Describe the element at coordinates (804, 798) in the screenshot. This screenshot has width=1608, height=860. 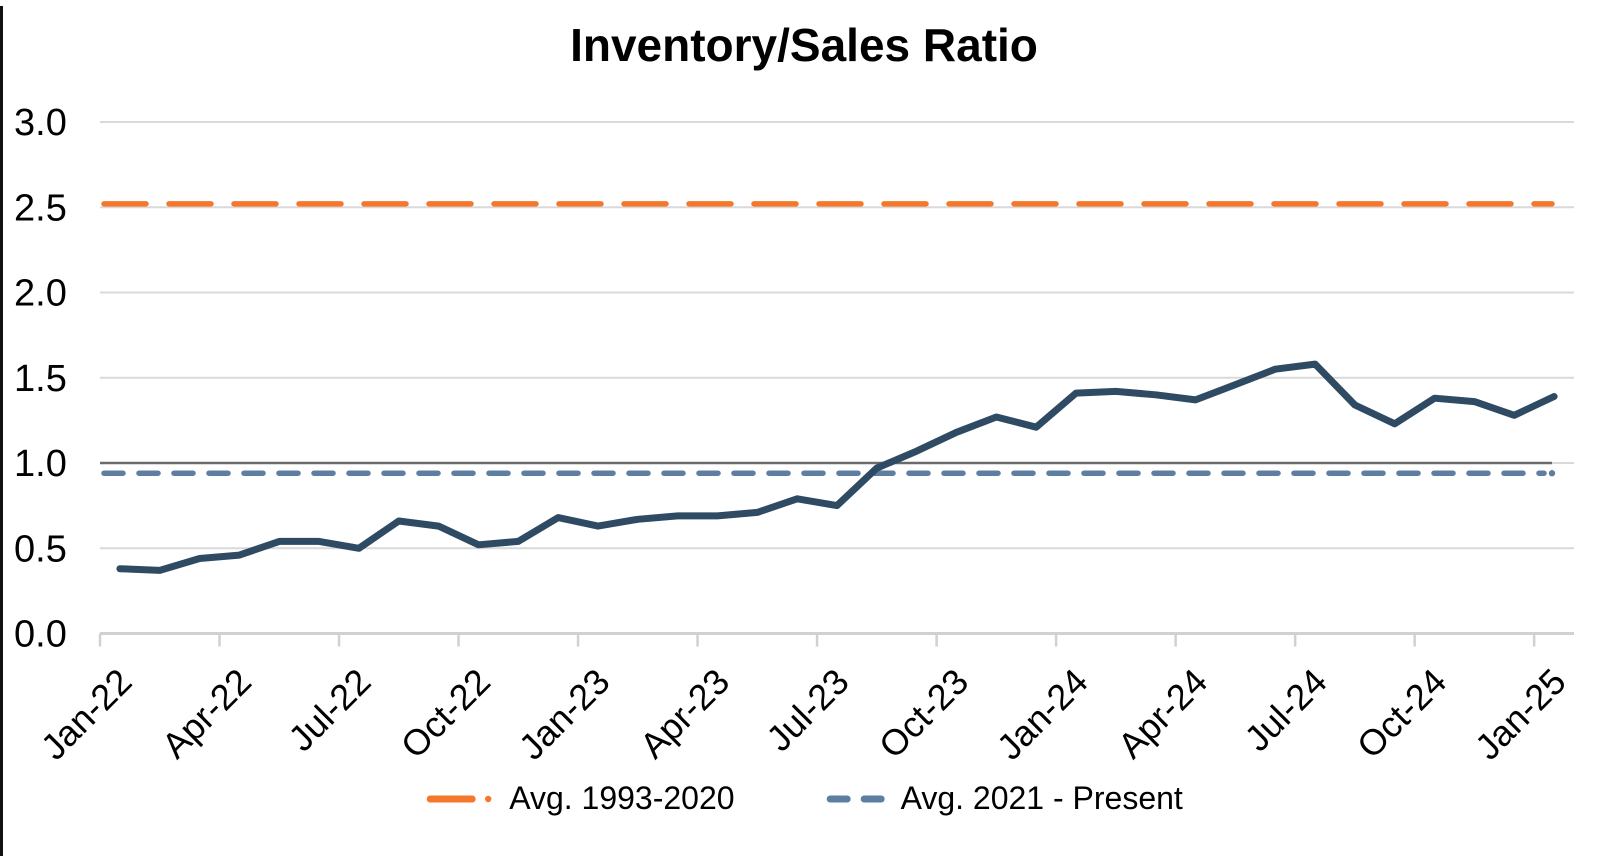
I see `legend: Avg. 1993-2020 Avg. 2021 - Present` at that location.